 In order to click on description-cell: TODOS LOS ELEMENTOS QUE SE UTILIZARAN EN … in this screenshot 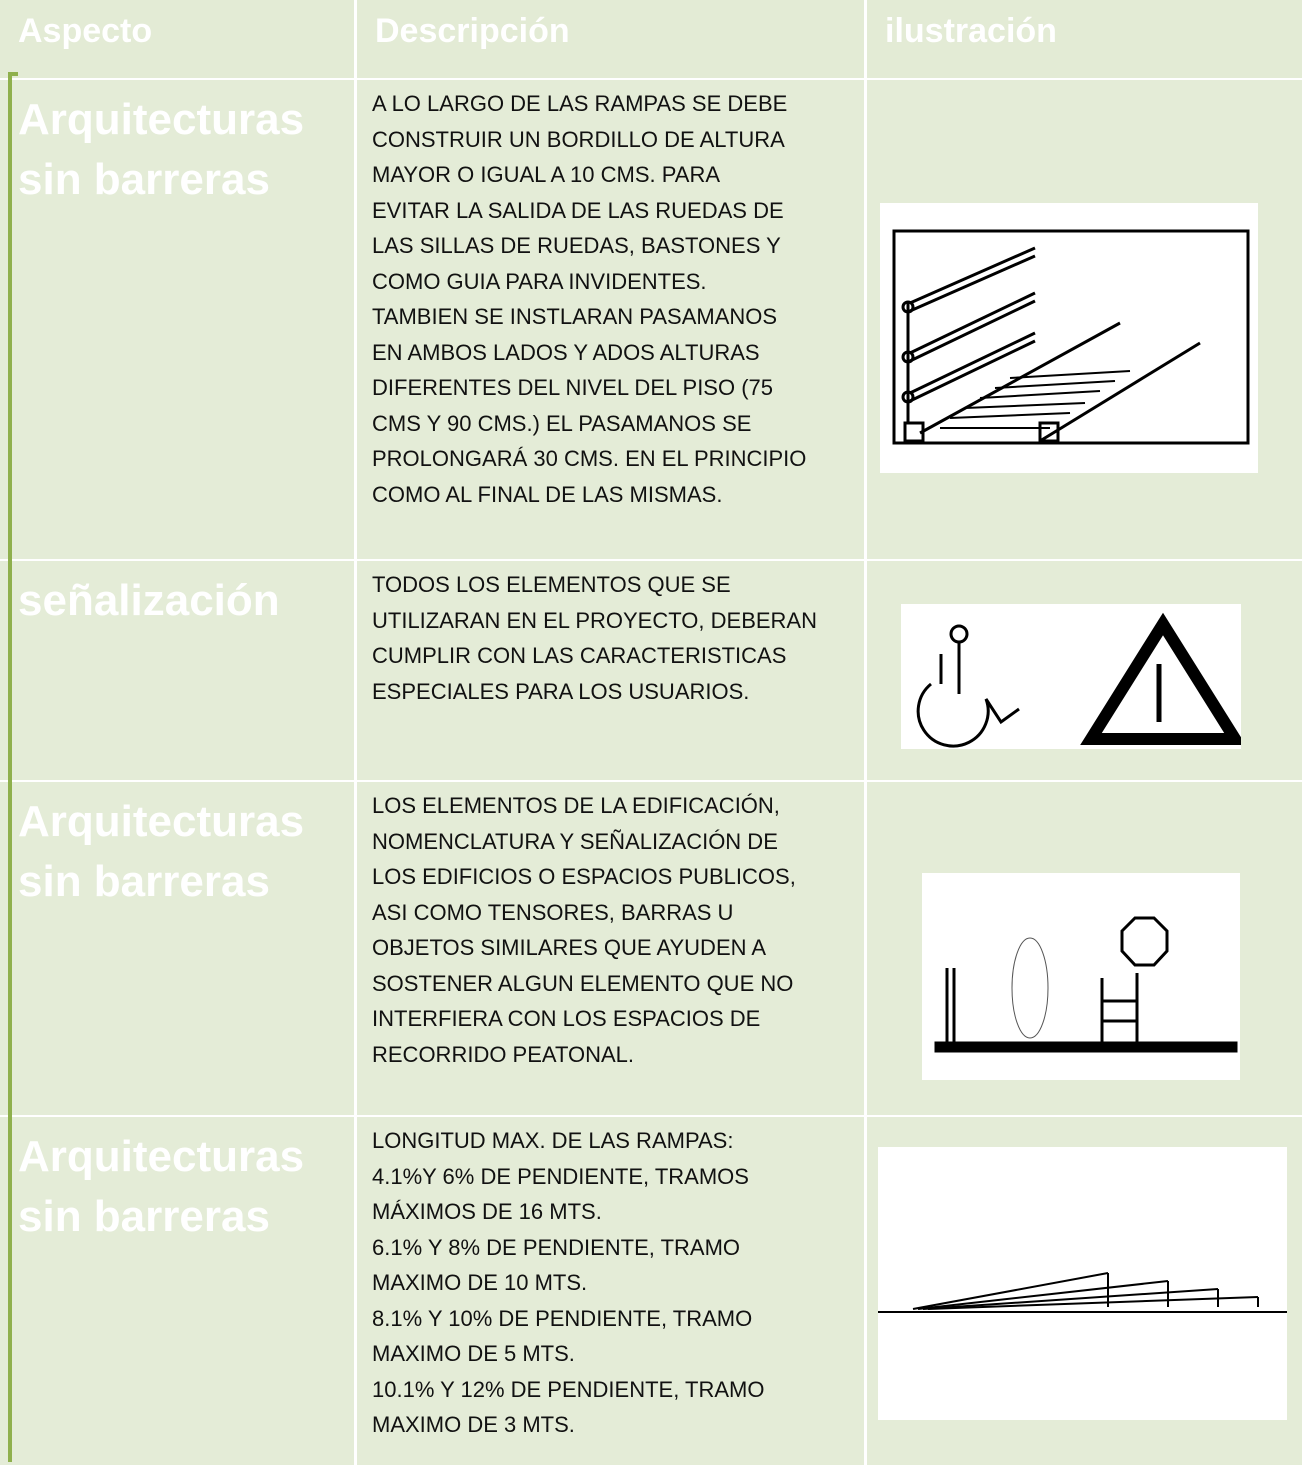, I will do `click(610, 670)`.